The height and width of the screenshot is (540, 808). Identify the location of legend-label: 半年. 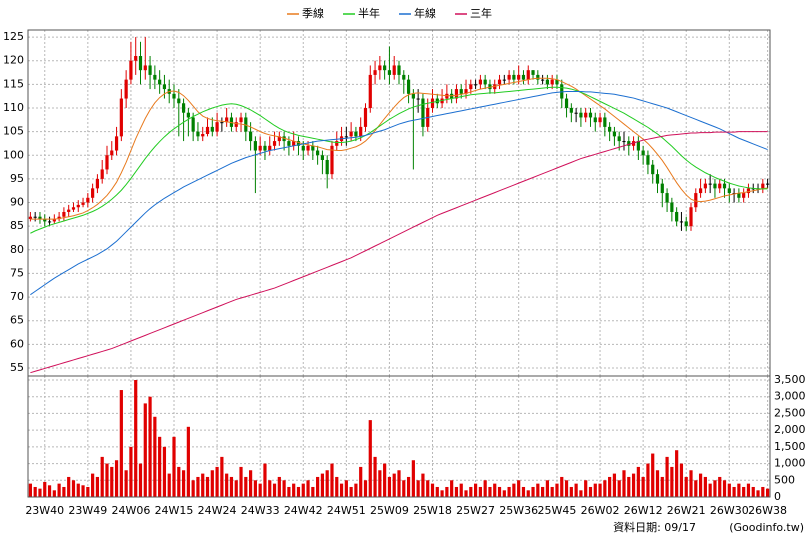
(369, 13).